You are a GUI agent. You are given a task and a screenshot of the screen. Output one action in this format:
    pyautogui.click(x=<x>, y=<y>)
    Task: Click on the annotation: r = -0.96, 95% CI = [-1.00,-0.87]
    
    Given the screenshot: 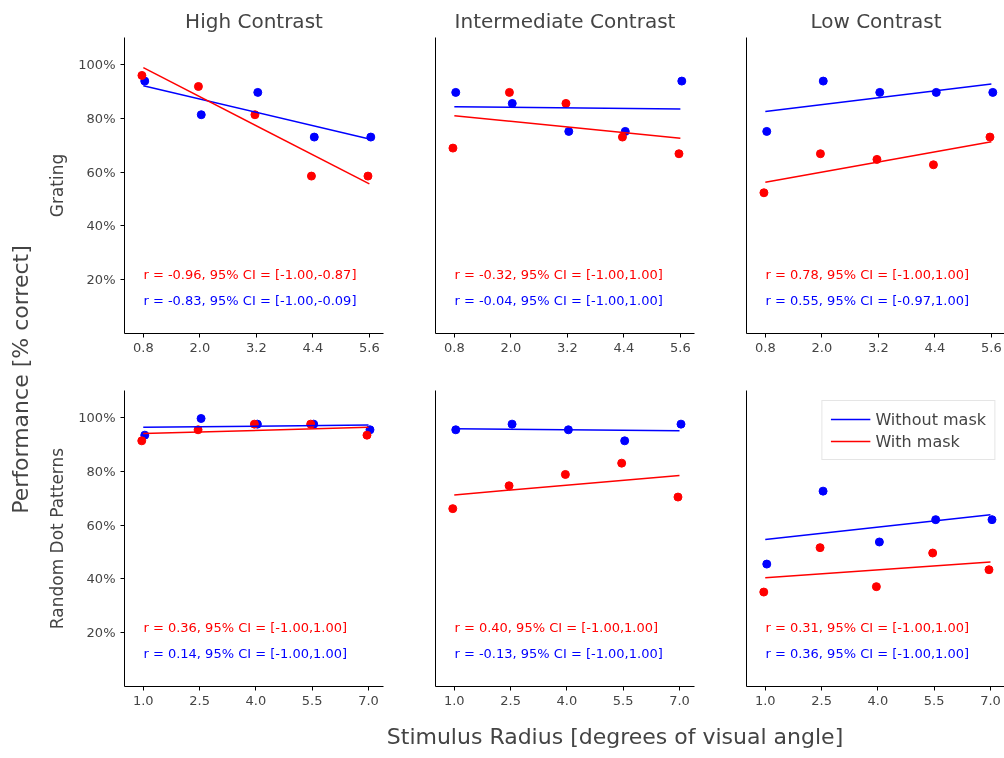 What is the action you would take?
    pyautogui.click(x=250, y=274)
    